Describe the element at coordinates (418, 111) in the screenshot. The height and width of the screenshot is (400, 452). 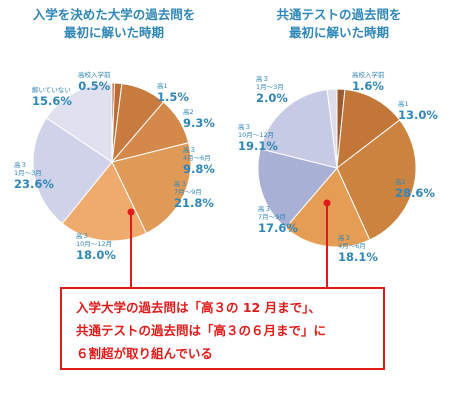
I see `right-label-hs1: 高1 13.0%` at that location.